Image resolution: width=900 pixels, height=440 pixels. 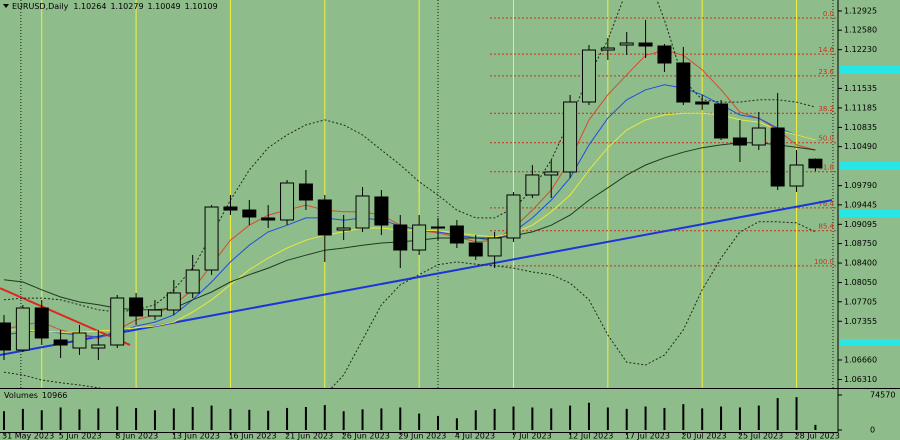 I want to click on x-tick-label: 26 Jun 2023, so click(x=366, y=436).